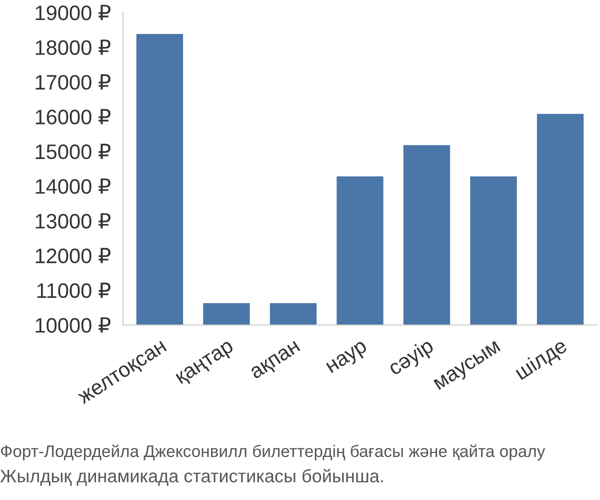 The height and width of the screenshot is (500, 600). Describe the element at coordinates (191, 477) in the screenshot. I see `text: Жылдық динамикада статистикасы бойынша.` at that location.